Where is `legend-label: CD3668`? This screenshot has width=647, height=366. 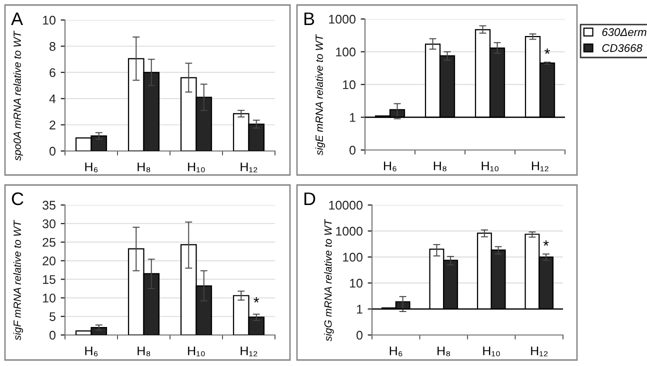 legend-label: CD3668 is located at coordinates (622, 48).